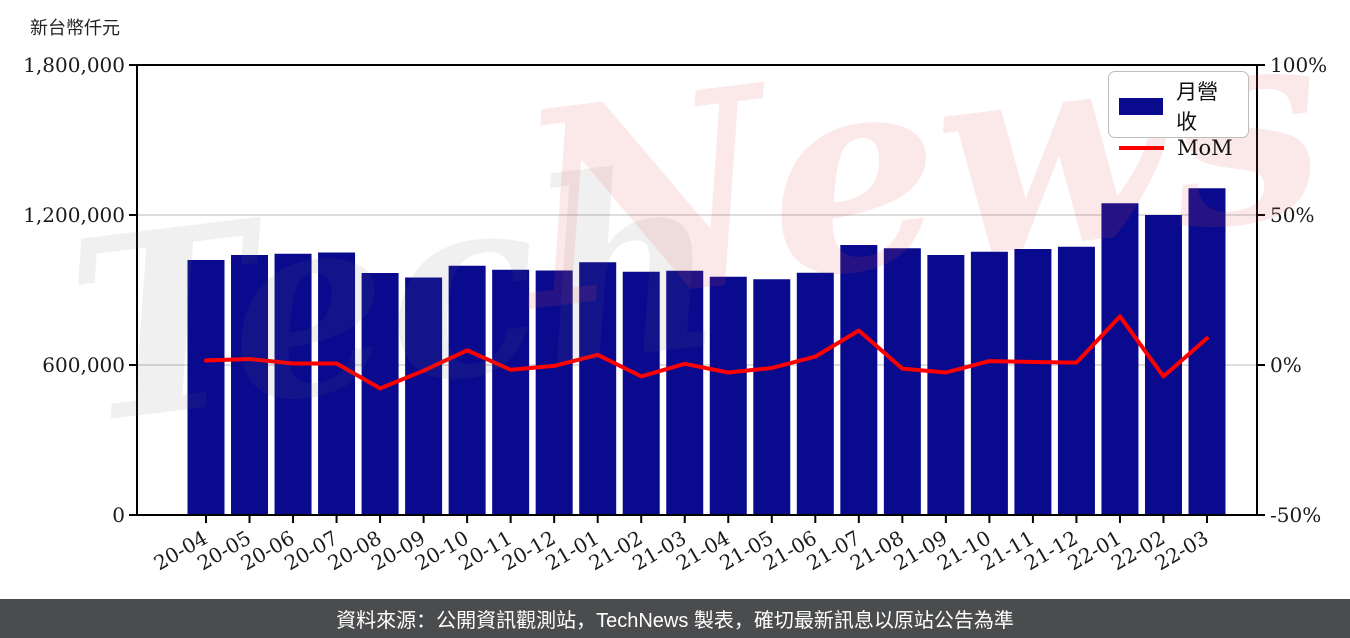 The height and width of the screenshot is (638, 1350). I want to click on right-tick-label: -50%, so click(1295, 515).